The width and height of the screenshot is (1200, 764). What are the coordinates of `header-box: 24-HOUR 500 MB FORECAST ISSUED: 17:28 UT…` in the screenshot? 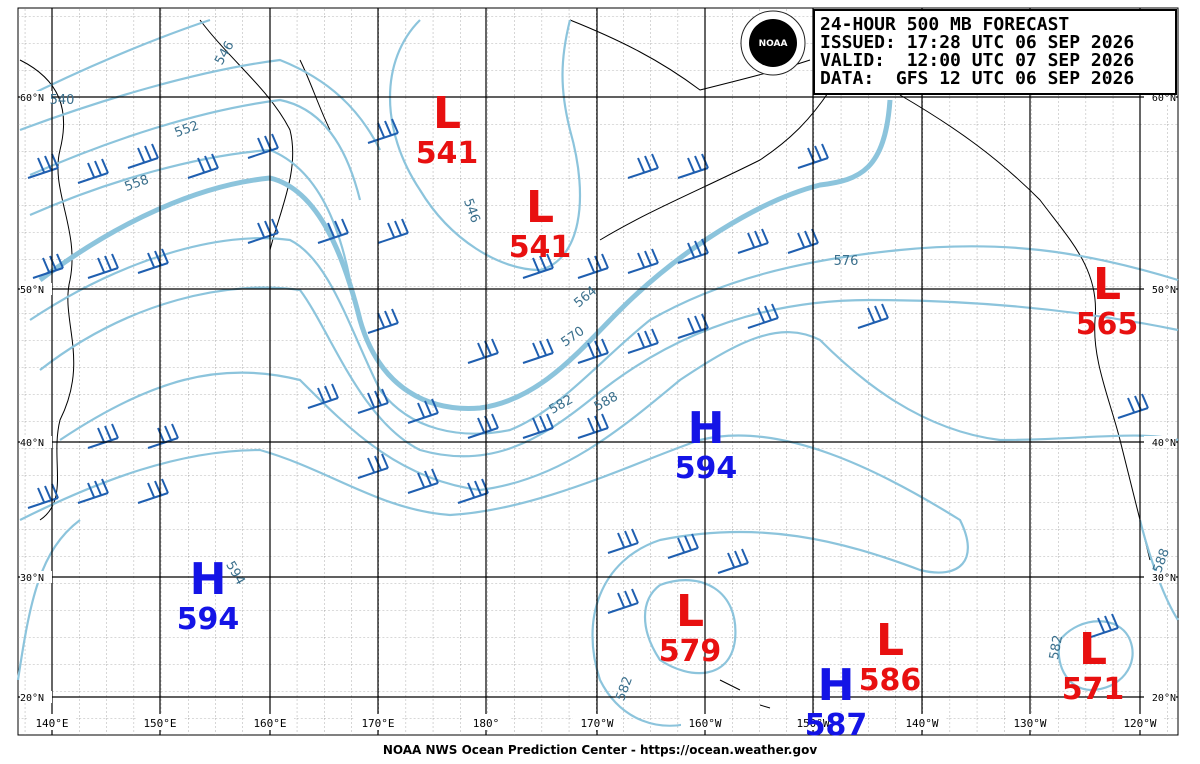 It's located at (958, 52).